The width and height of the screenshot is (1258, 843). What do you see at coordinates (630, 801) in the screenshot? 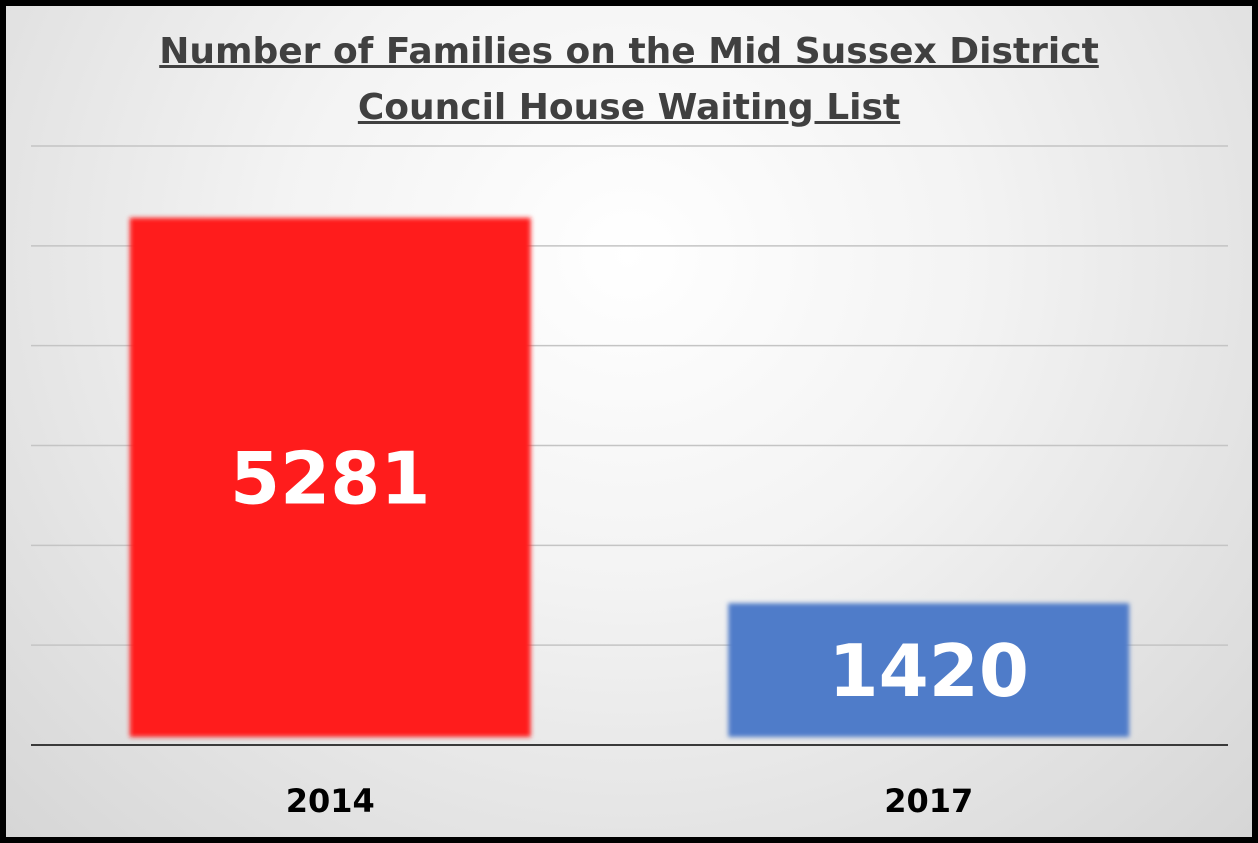
I see `x-tick-labels: 2014 2017` at bounding box center [630, 801].